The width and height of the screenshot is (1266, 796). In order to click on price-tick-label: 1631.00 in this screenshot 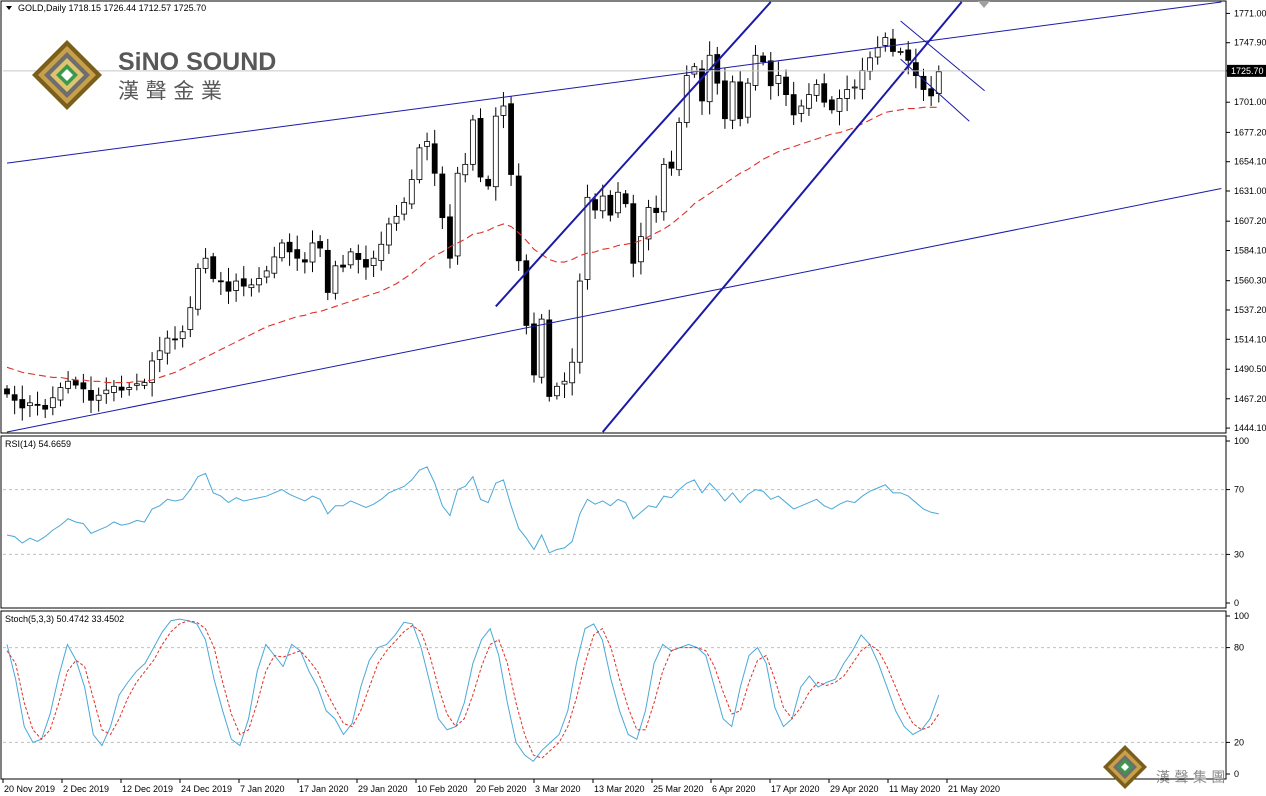, I will do `click(1250, 191)`.